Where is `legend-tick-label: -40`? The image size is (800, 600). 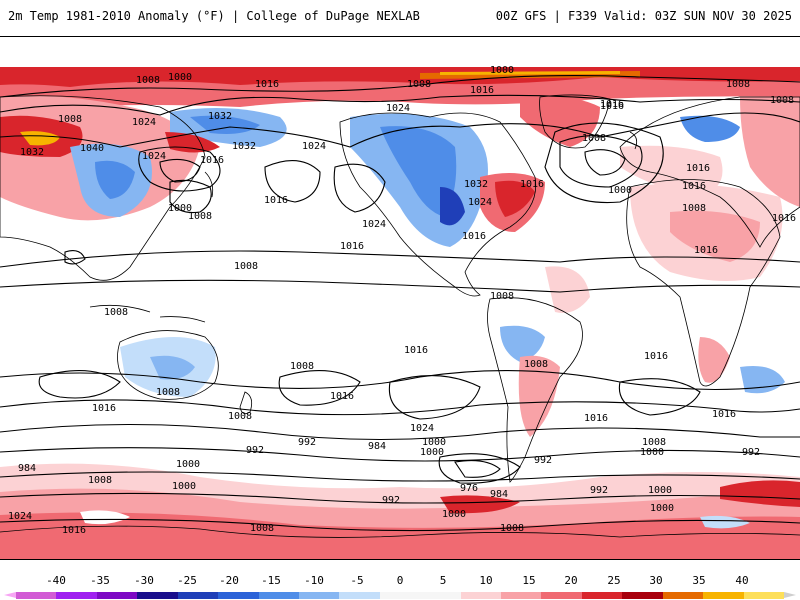 legend-tick-label: -40 is located at coordinates (56, 580).